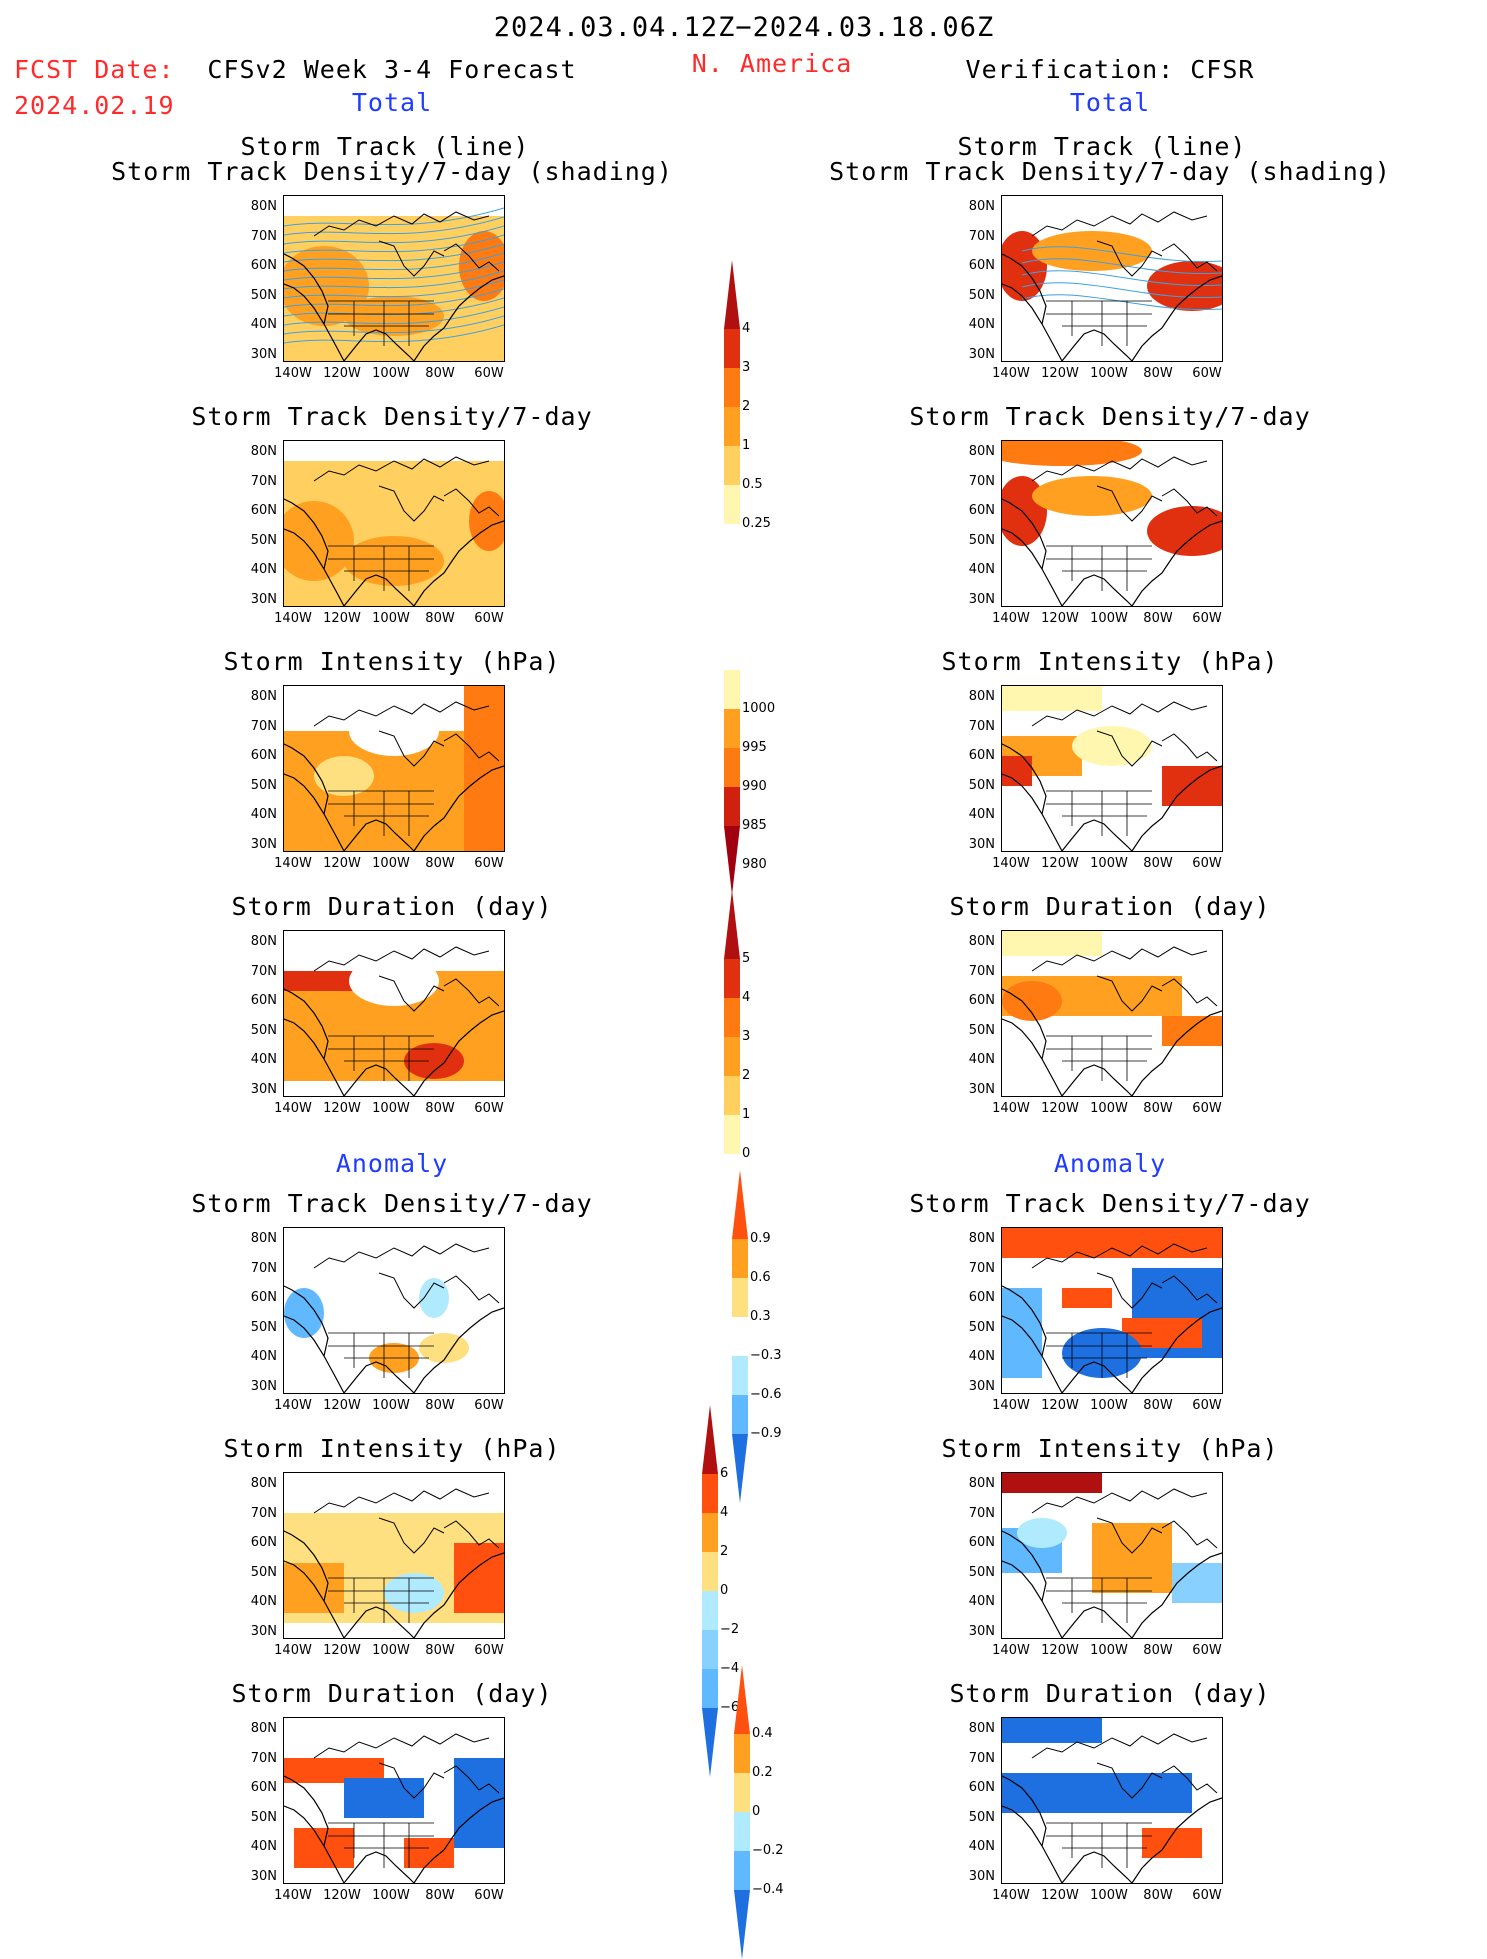  Describe the element at coordinates (730, 1668) in the screenshot. I see `colorbar-label: −4` at that location.